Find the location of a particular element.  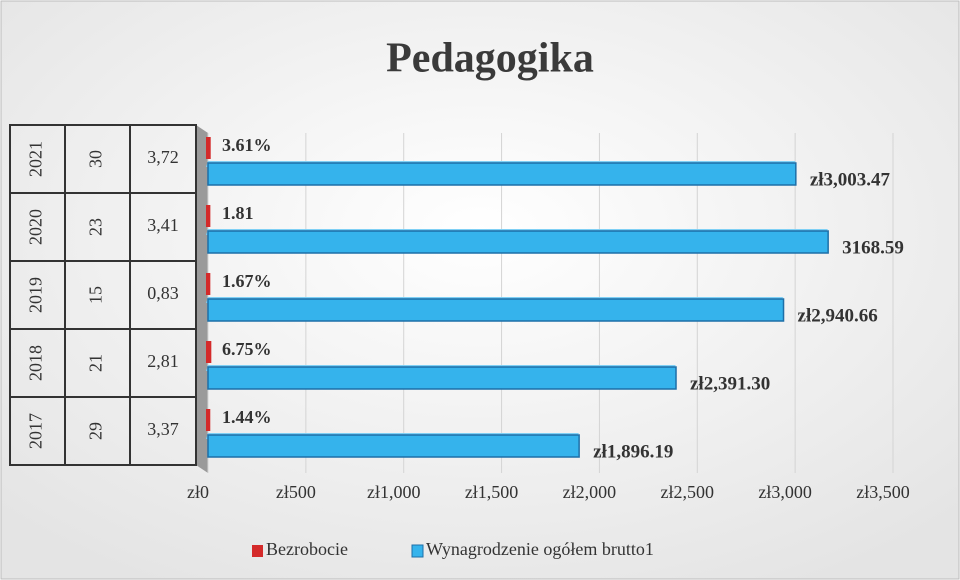

data-label: 3.61% is located at coordinates (247, 145).